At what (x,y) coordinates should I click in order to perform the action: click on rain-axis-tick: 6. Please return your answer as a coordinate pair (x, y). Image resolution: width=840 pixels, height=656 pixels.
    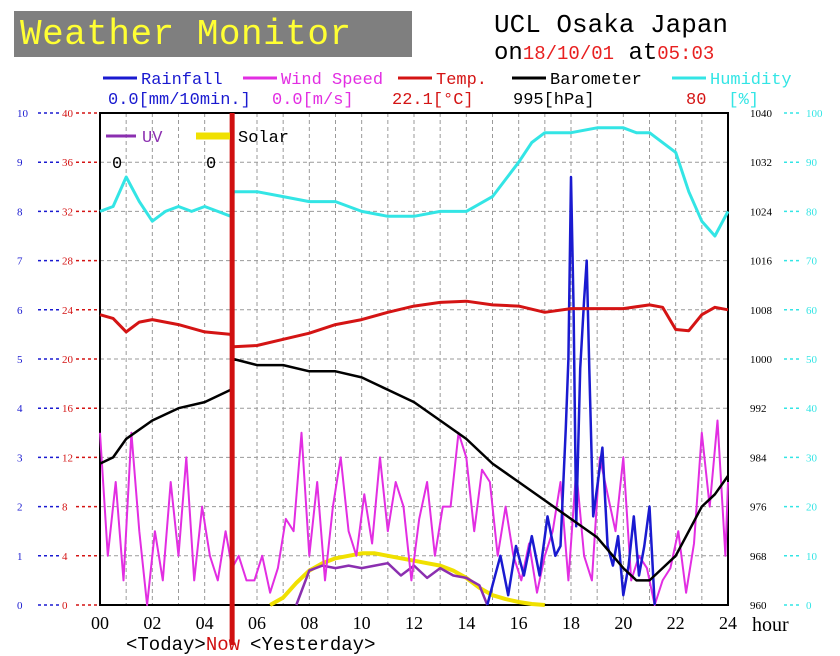
    Looking at the image, I should click on (20, 311).